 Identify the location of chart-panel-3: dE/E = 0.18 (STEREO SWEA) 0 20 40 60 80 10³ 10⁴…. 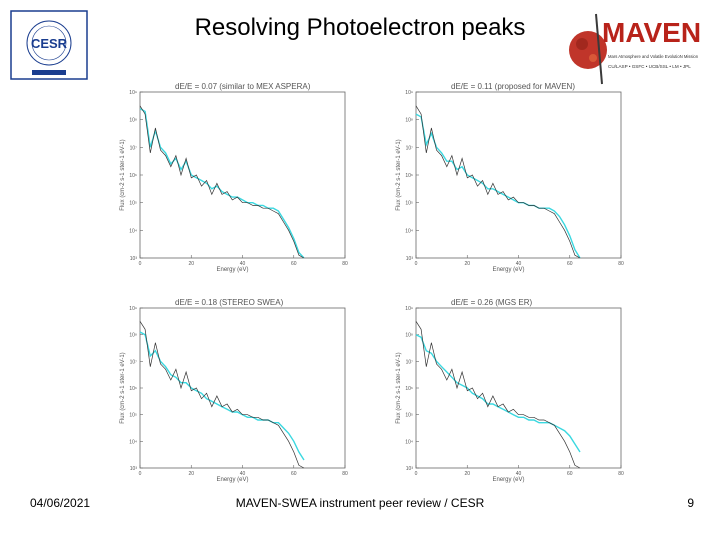
(234, 390).